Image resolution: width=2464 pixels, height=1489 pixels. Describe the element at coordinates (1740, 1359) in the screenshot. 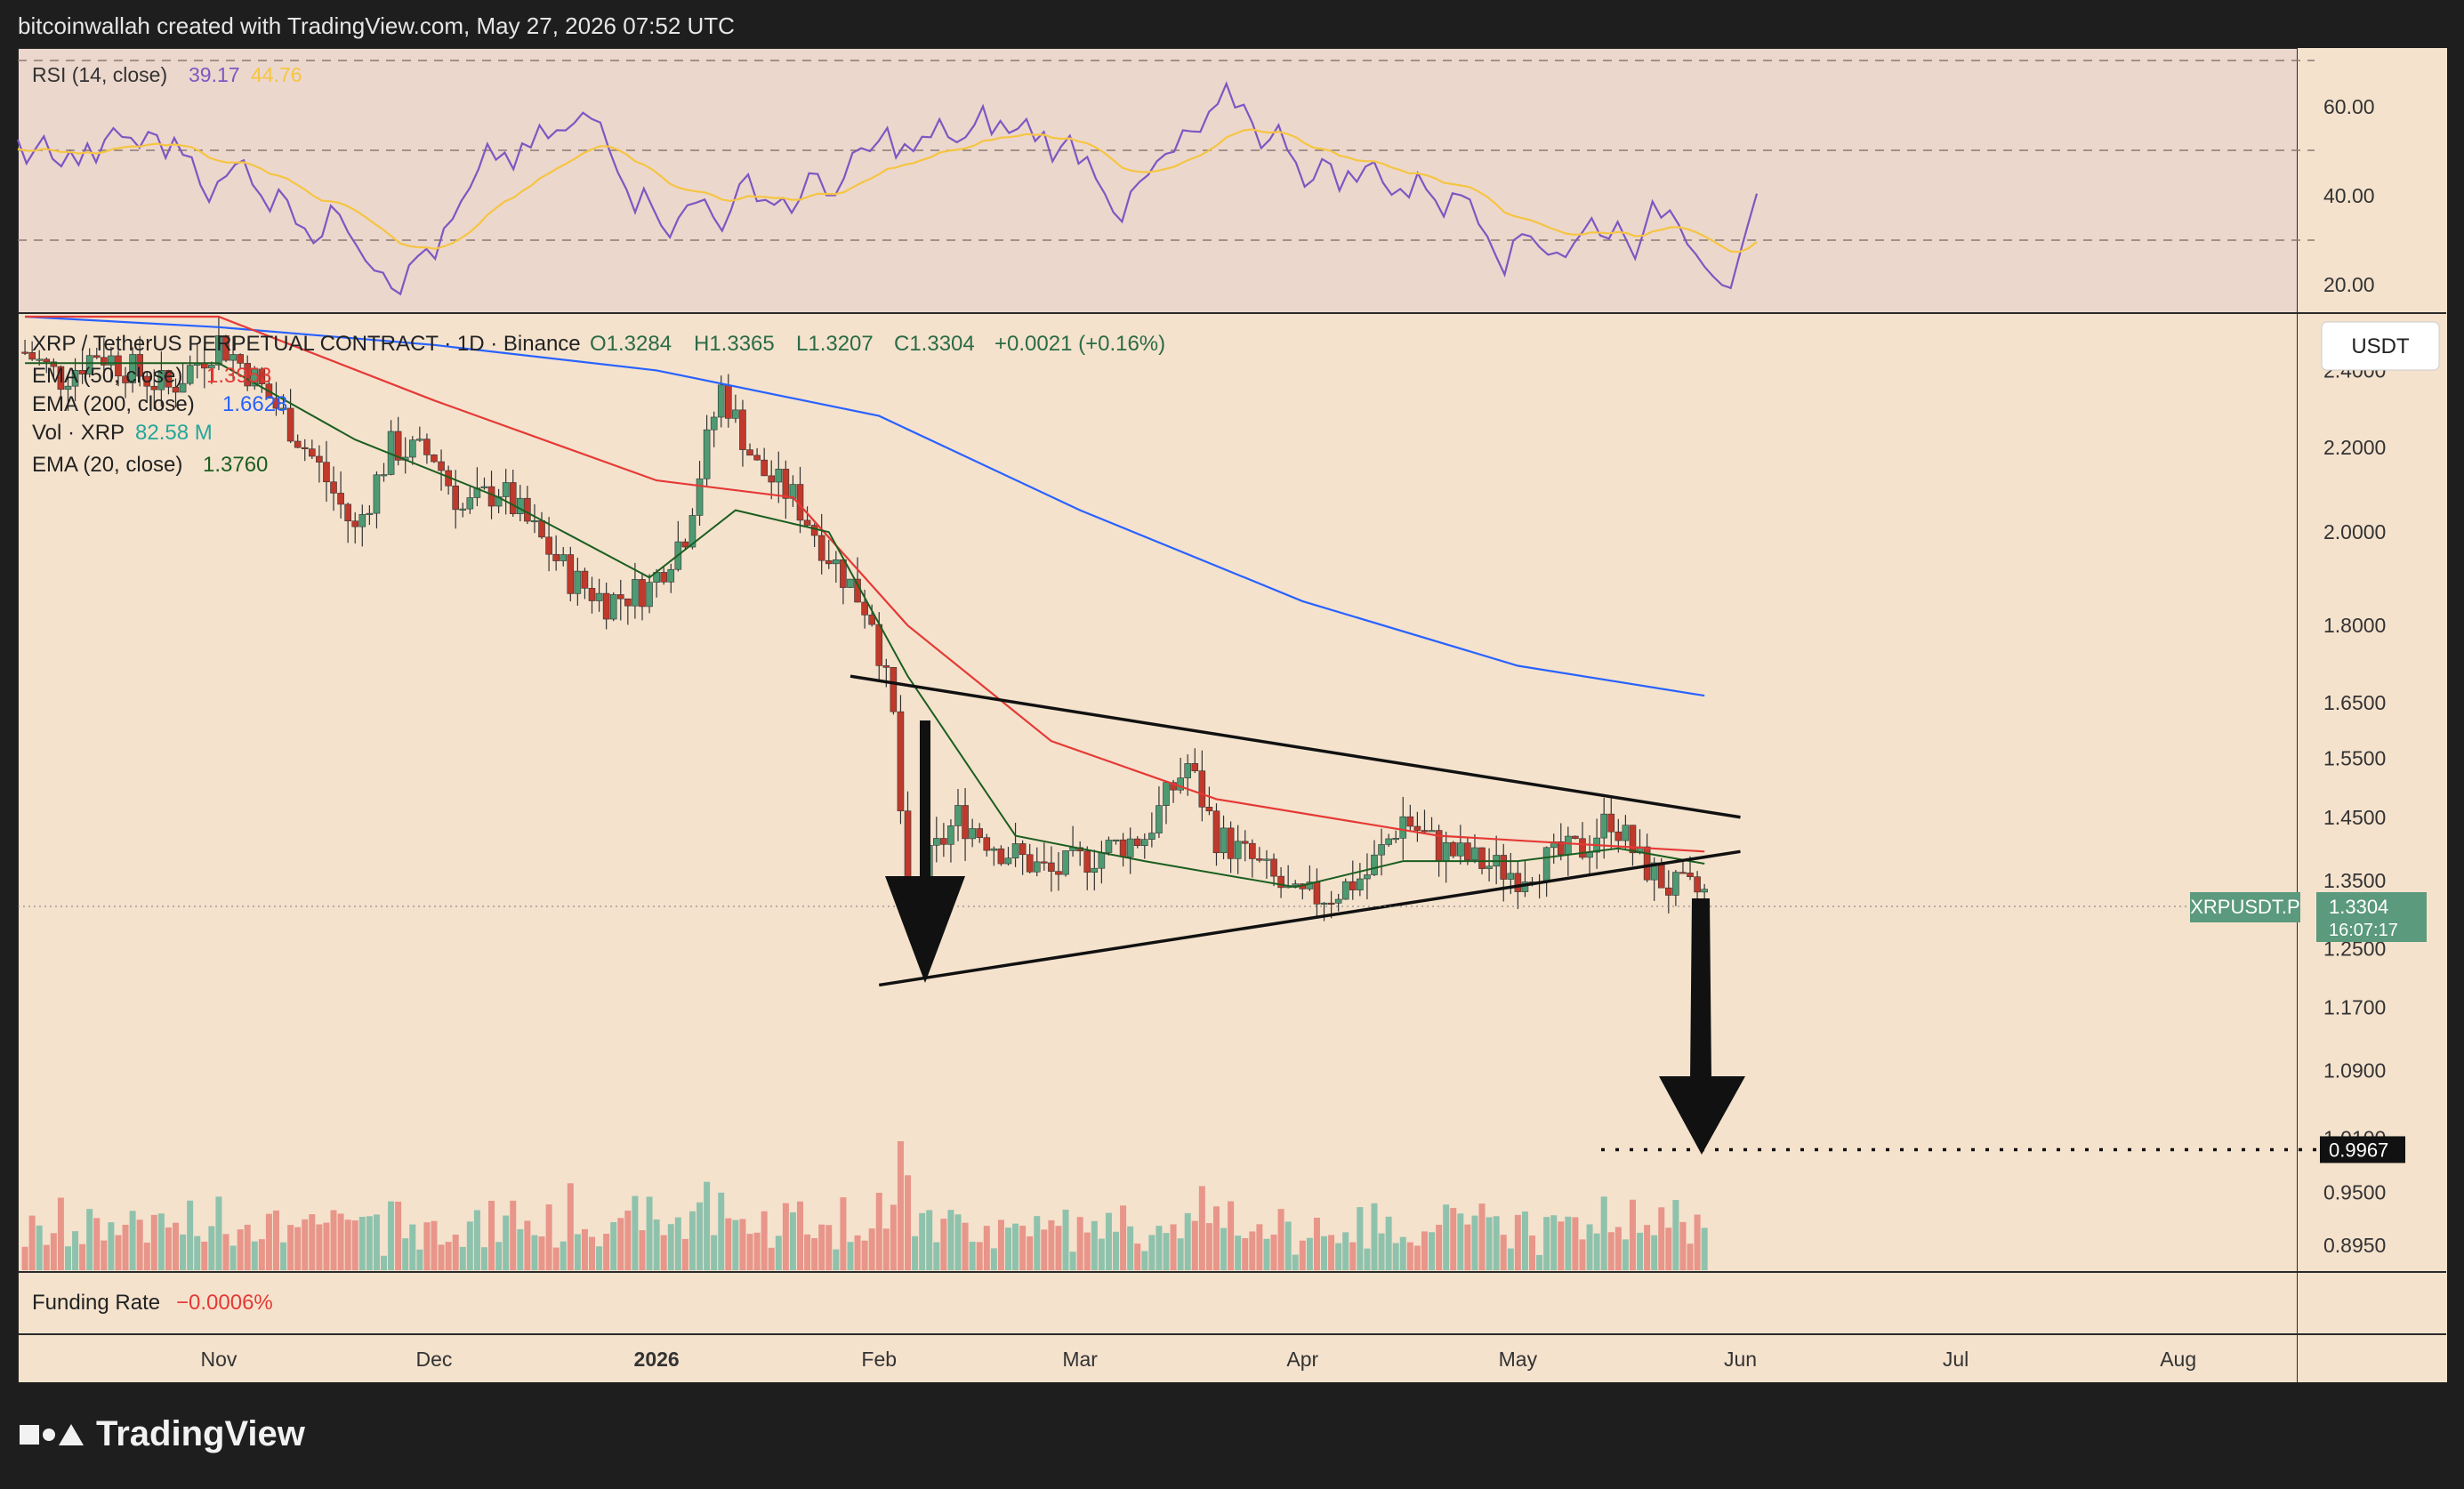

I see `time-axis-label: Jun` at that location.